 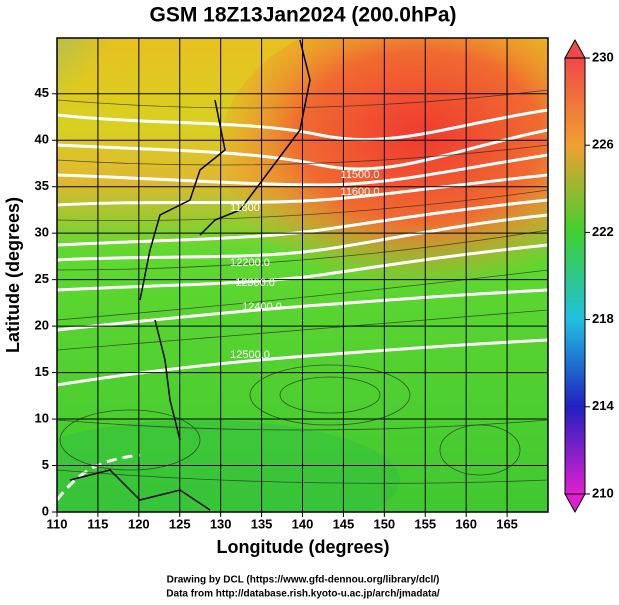 What do you see at coordinates (42, 417) in the screenshot?
I see `y-tick-label: 10` at bounding box center [42, 417].